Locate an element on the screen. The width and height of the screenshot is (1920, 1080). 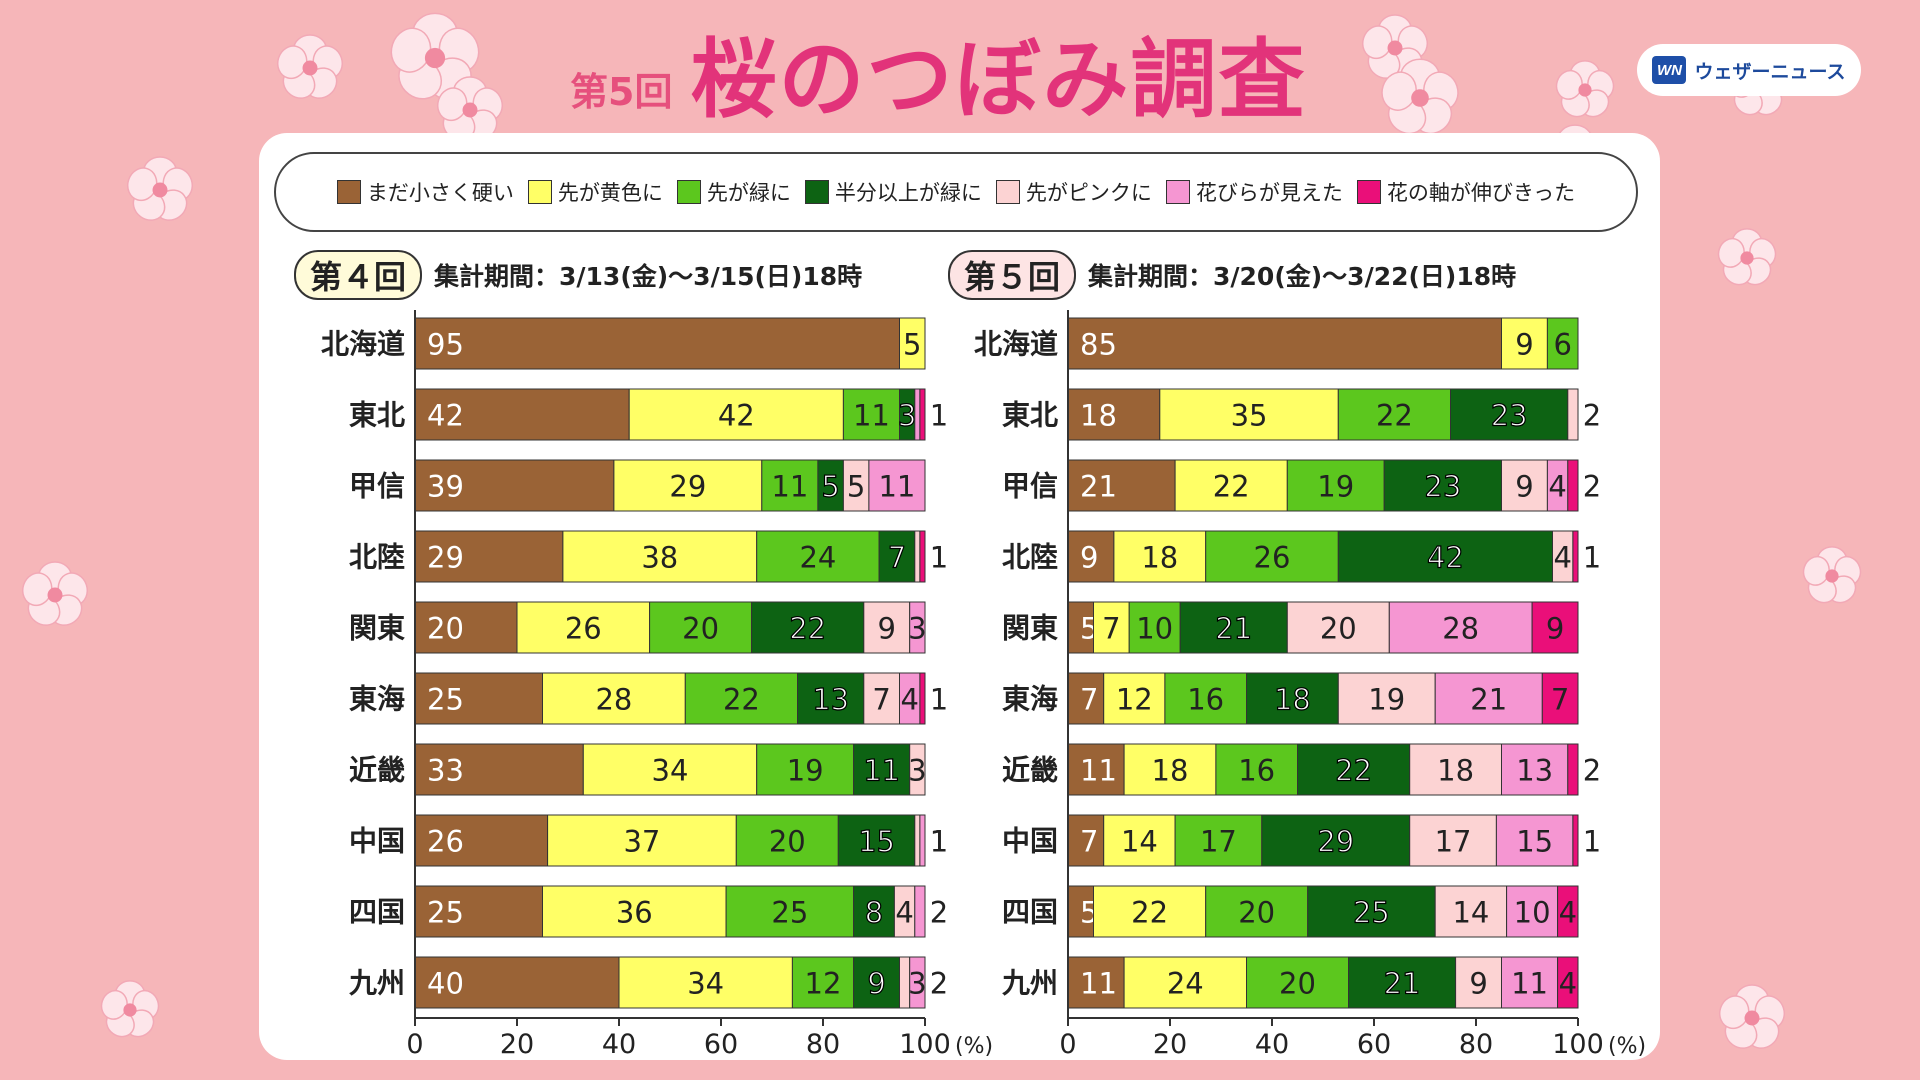
category-label: 四国 is located at coordinates (377, 912).